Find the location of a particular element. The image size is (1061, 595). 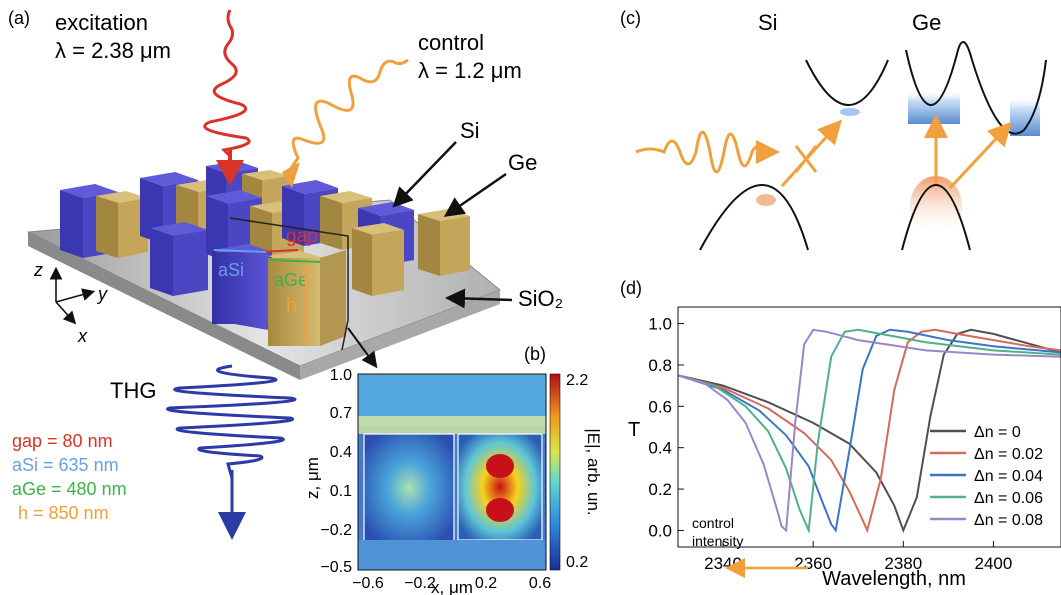

a-ge-label: aGe is located at coordinates (291, 280).